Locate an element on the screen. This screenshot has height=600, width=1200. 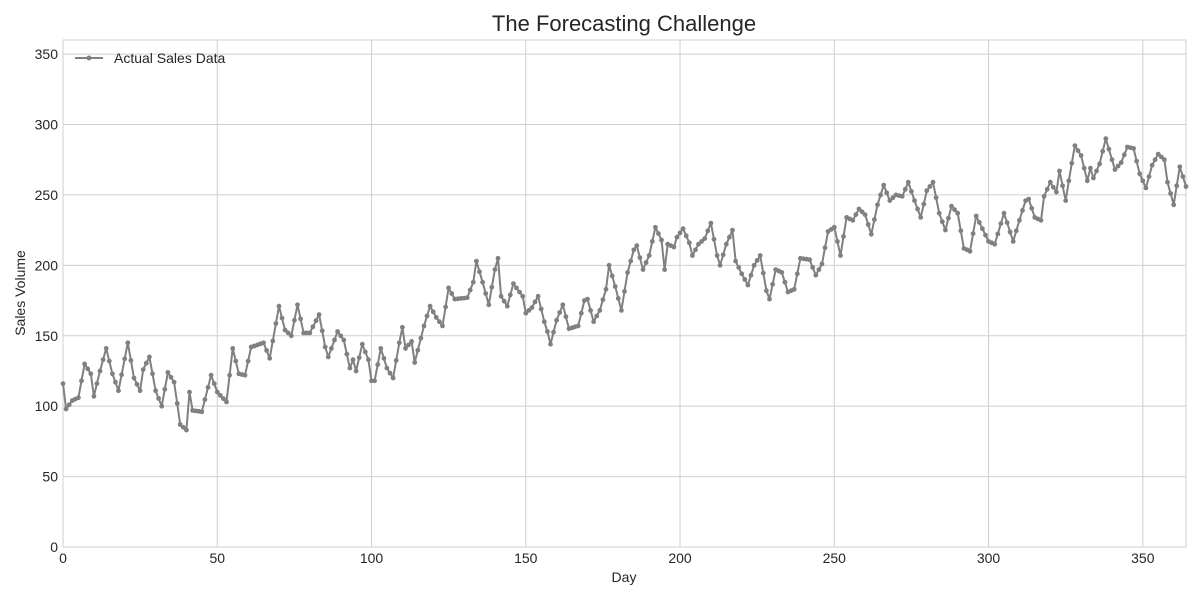
legend: Actual Sales Data is located at coordinates (150, 58).